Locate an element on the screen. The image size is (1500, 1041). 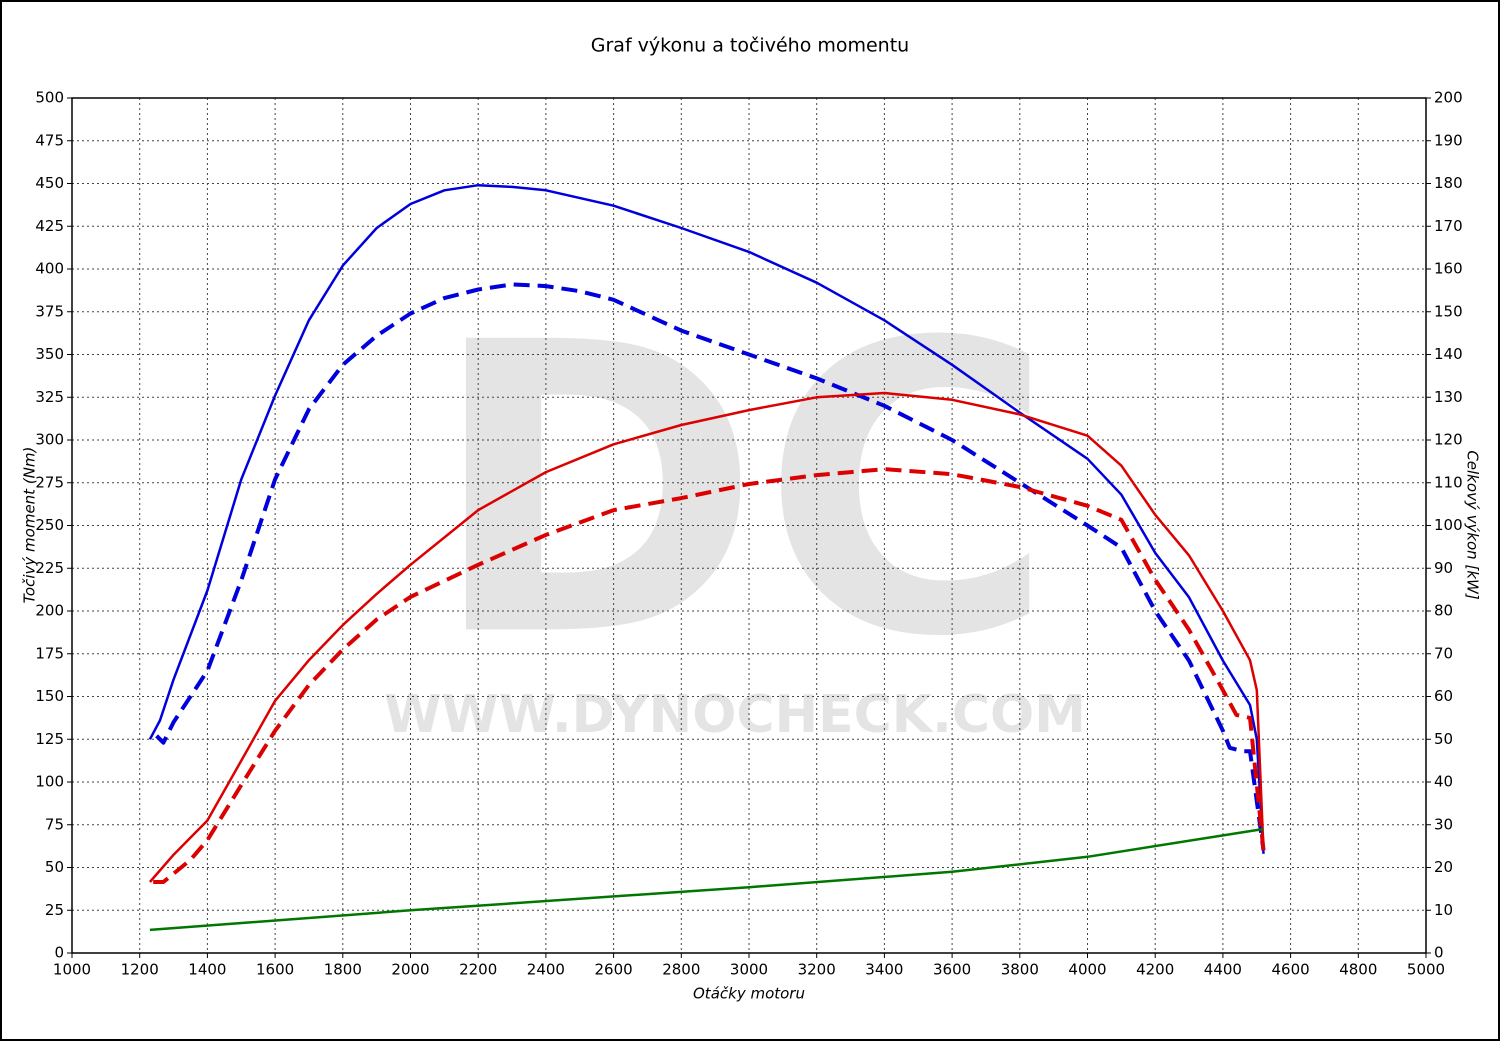
y2-tick-label: 110 is located at coordinates (1448, 482).